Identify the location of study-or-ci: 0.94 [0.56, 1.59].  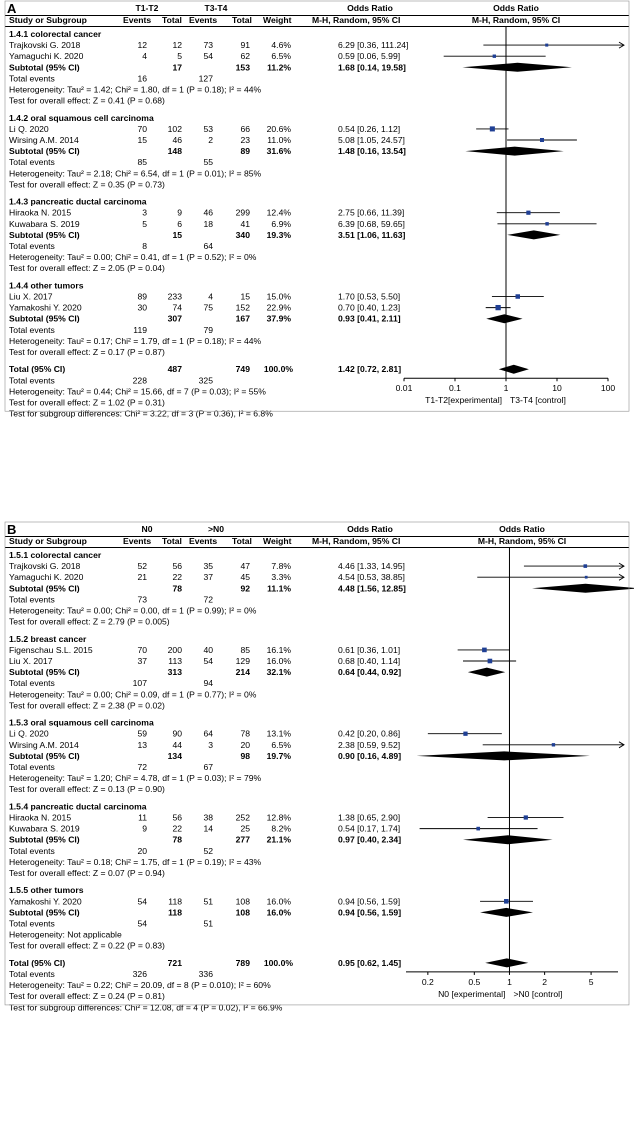
(369, 901).